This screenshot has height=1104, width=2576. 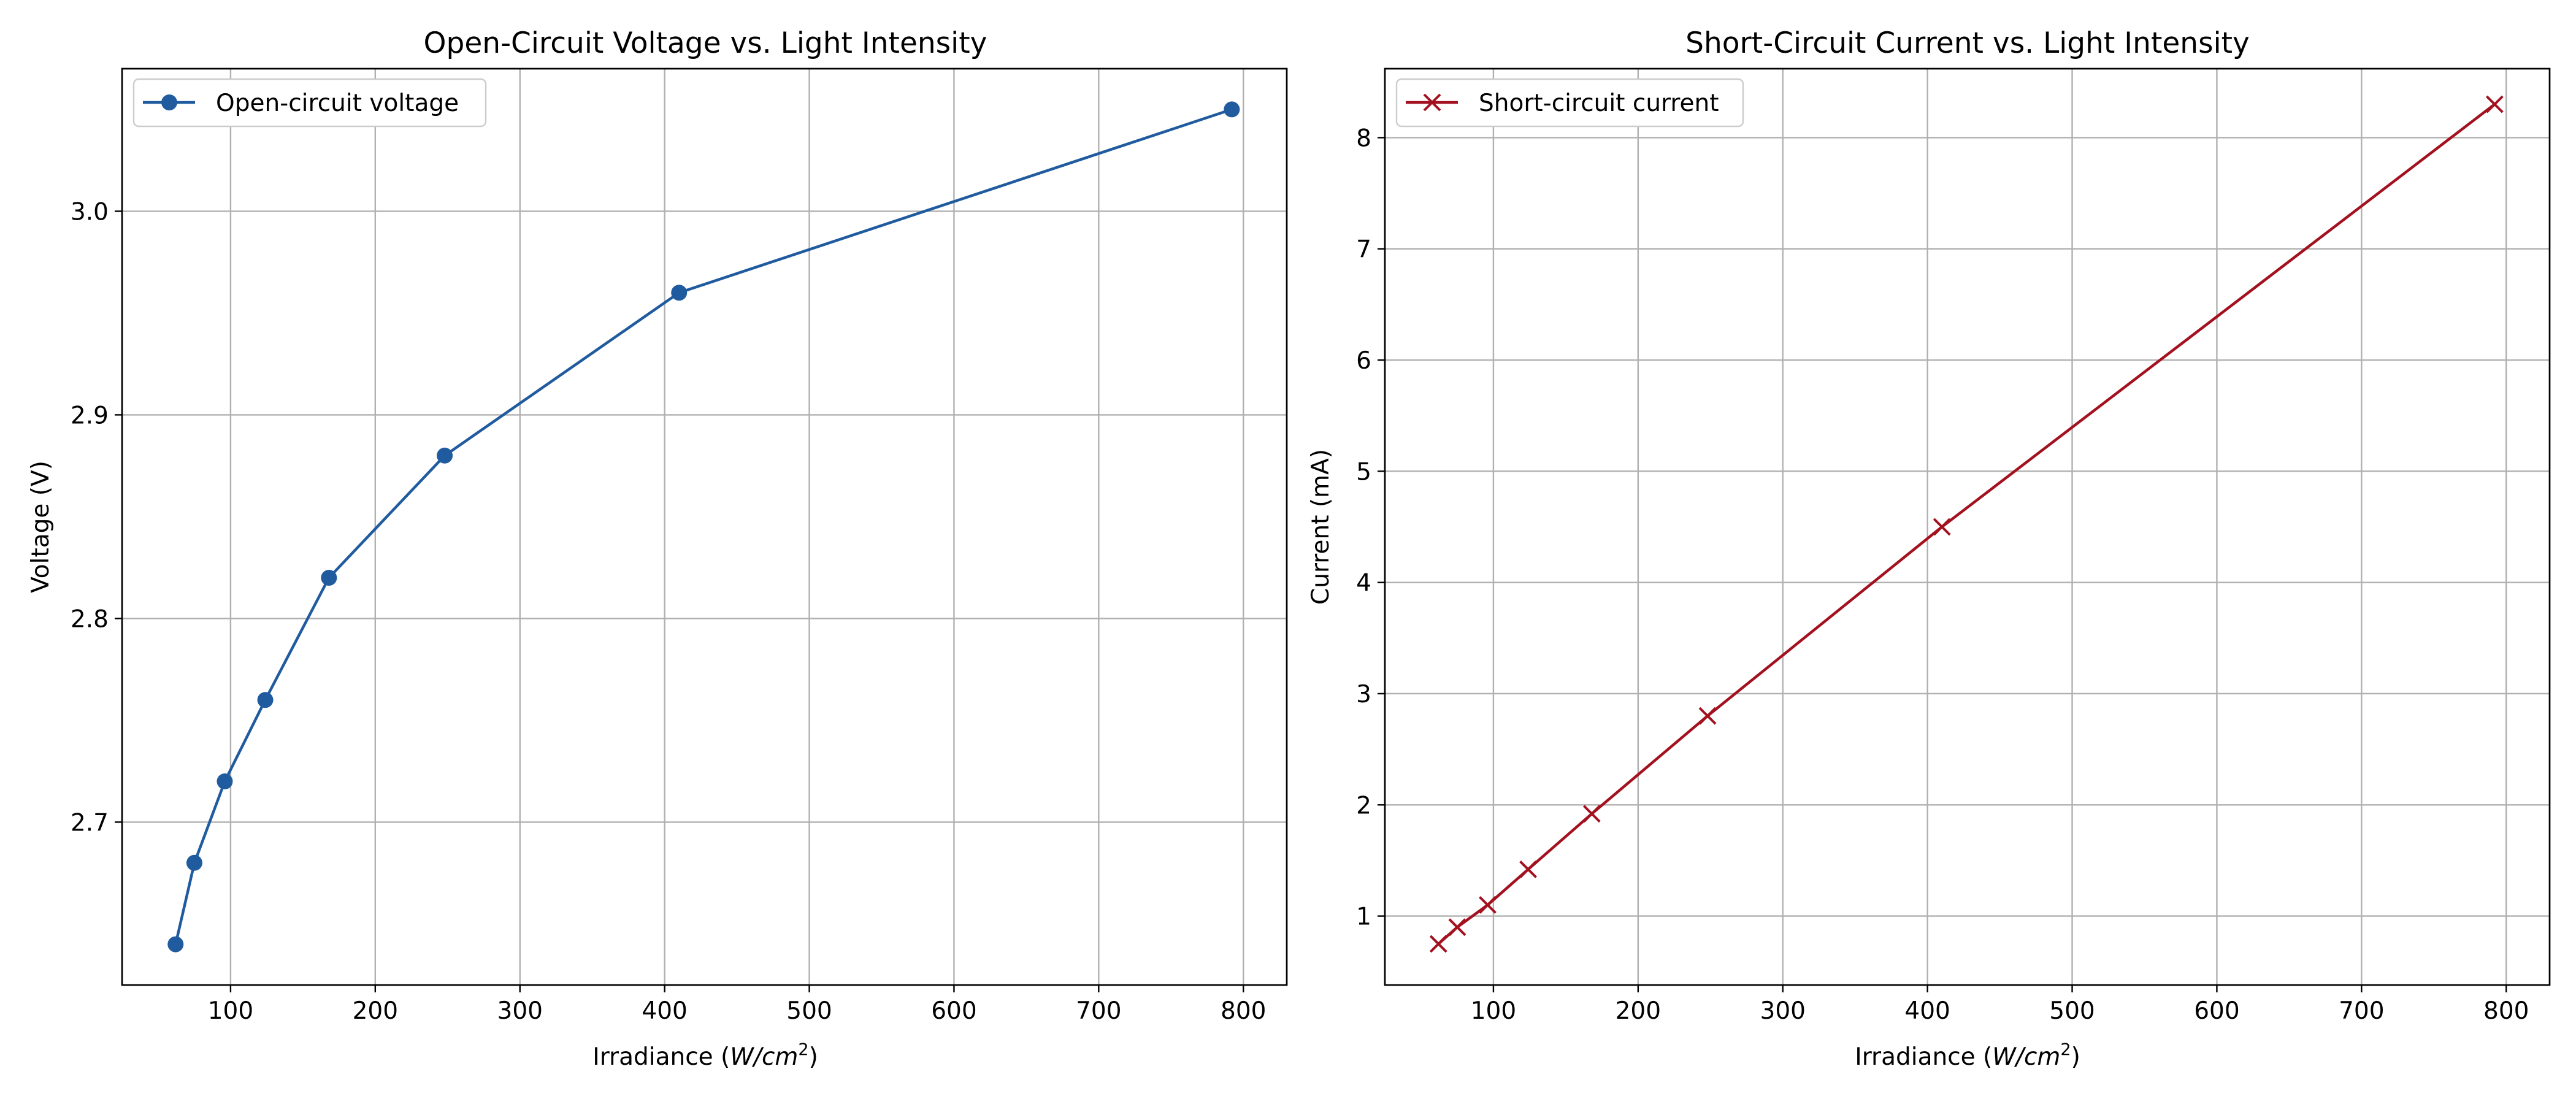 What do you see at coordinates (1363, 805) in the screenshot?
I see `current-y-tick-label: 2` at bounding box center [1363, 805].